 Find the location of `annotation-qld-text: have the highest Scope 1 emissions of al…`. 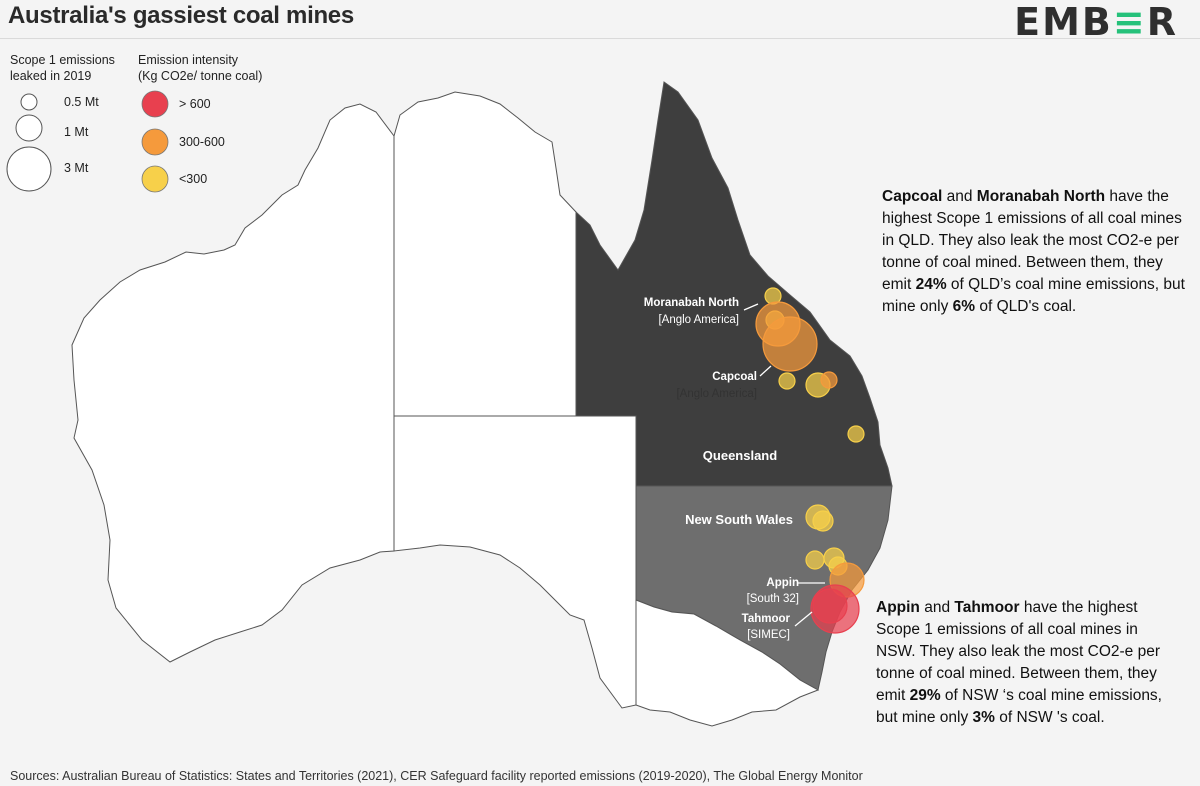

annotation-qld-text: have the highest Scope 1 emissions of al… is located at coordinates (1032, 240).